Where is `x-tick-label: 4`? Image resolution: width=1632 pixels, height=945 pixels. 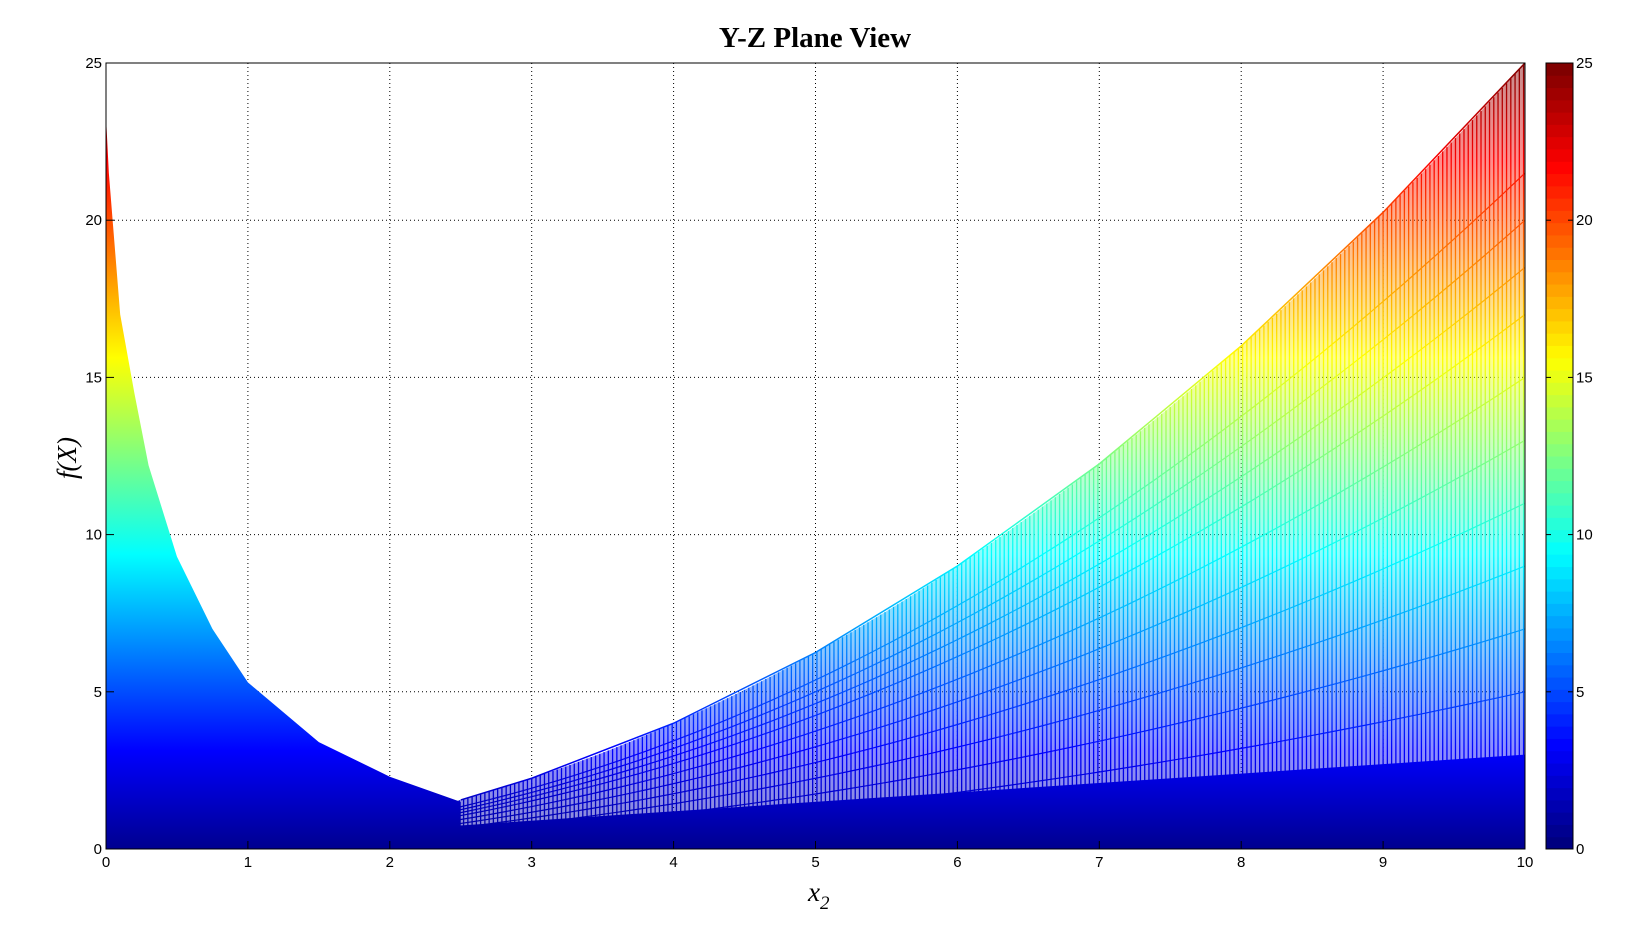 x-tick-label: 4 is located at coordinates (673, 862).